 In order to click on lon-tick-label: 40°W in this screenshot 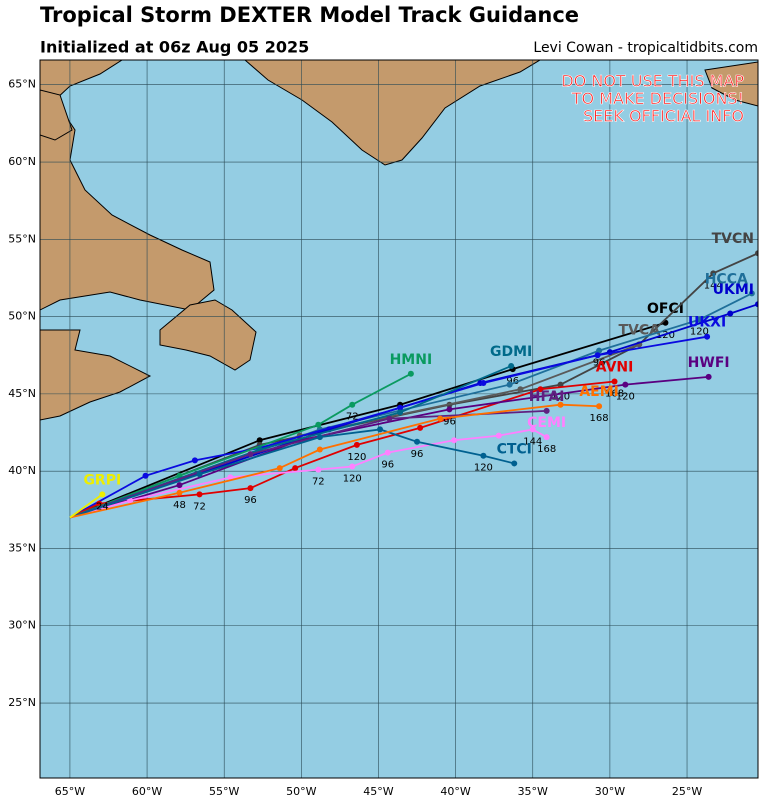, I will do `click(455, 791)`.